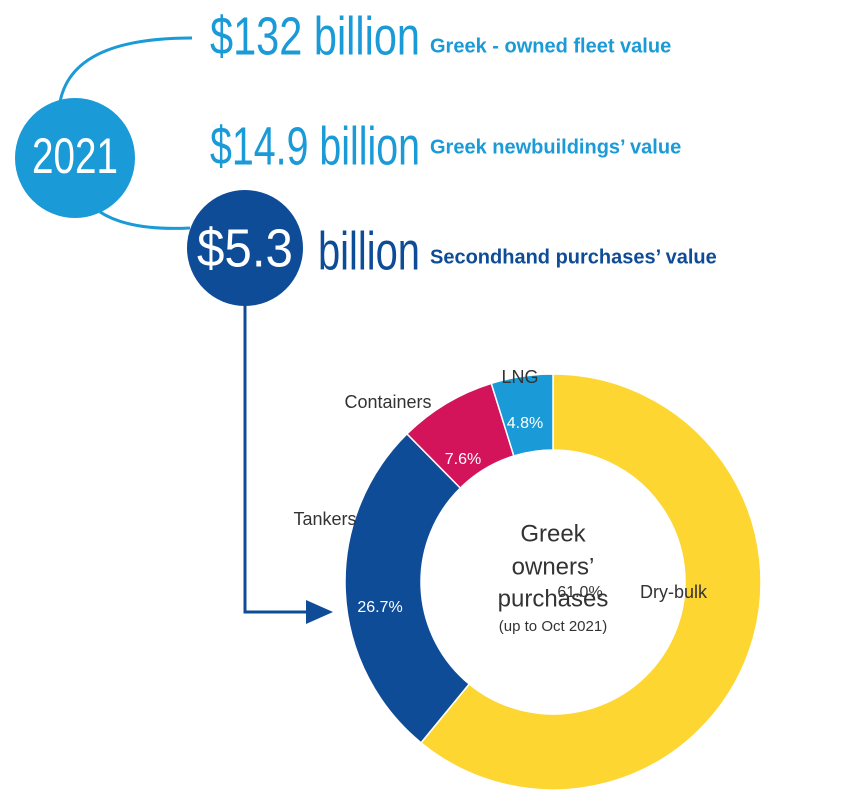 The image size is (859, 806). I want to click on year-circle, so click(75, 158).